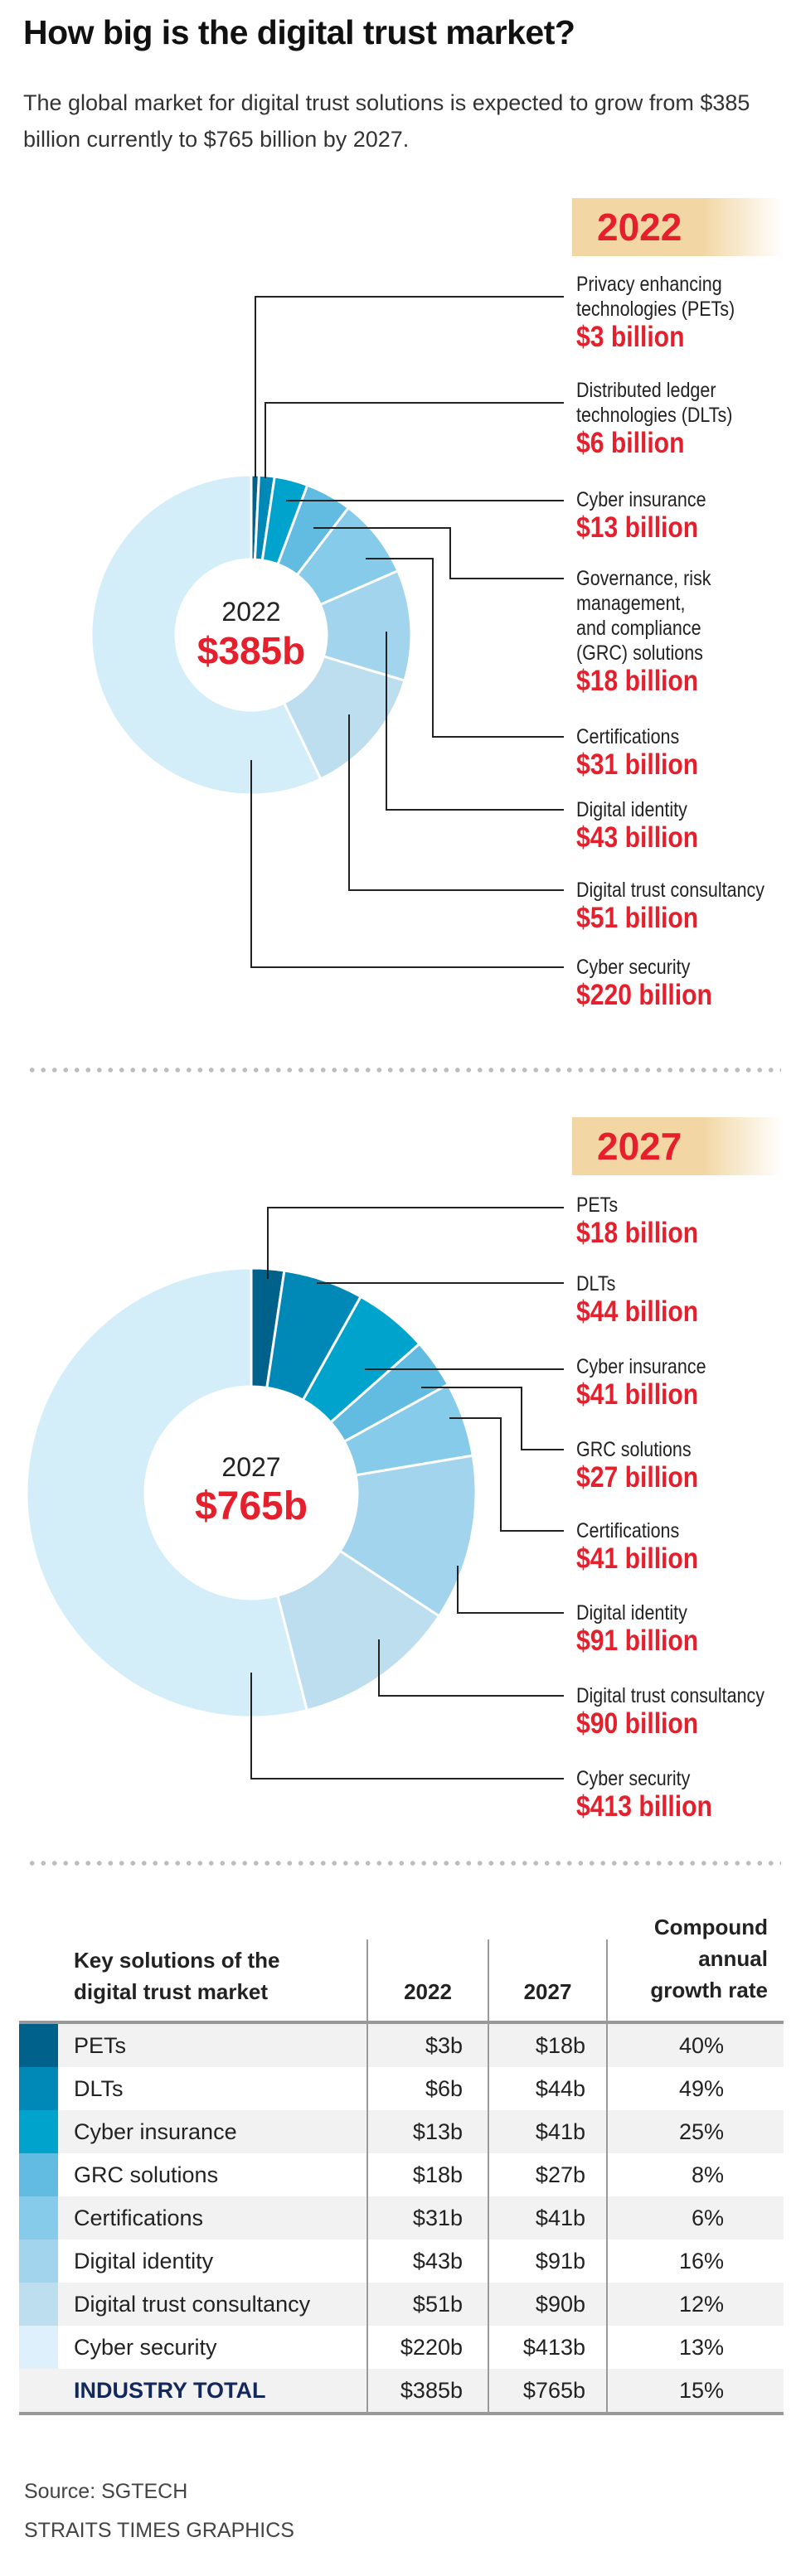  What do you see at coordinates (437, 2218) in the screenshot?
I see `cell-2022: $31b` at bounding box center [437, 2218].